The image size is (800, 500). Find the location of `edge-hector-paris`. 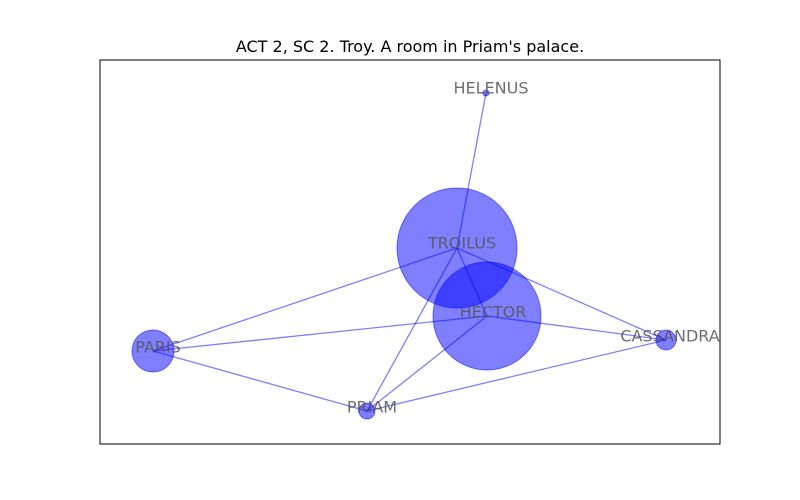

edge-hector-paris is located at coordinates (320, 333).